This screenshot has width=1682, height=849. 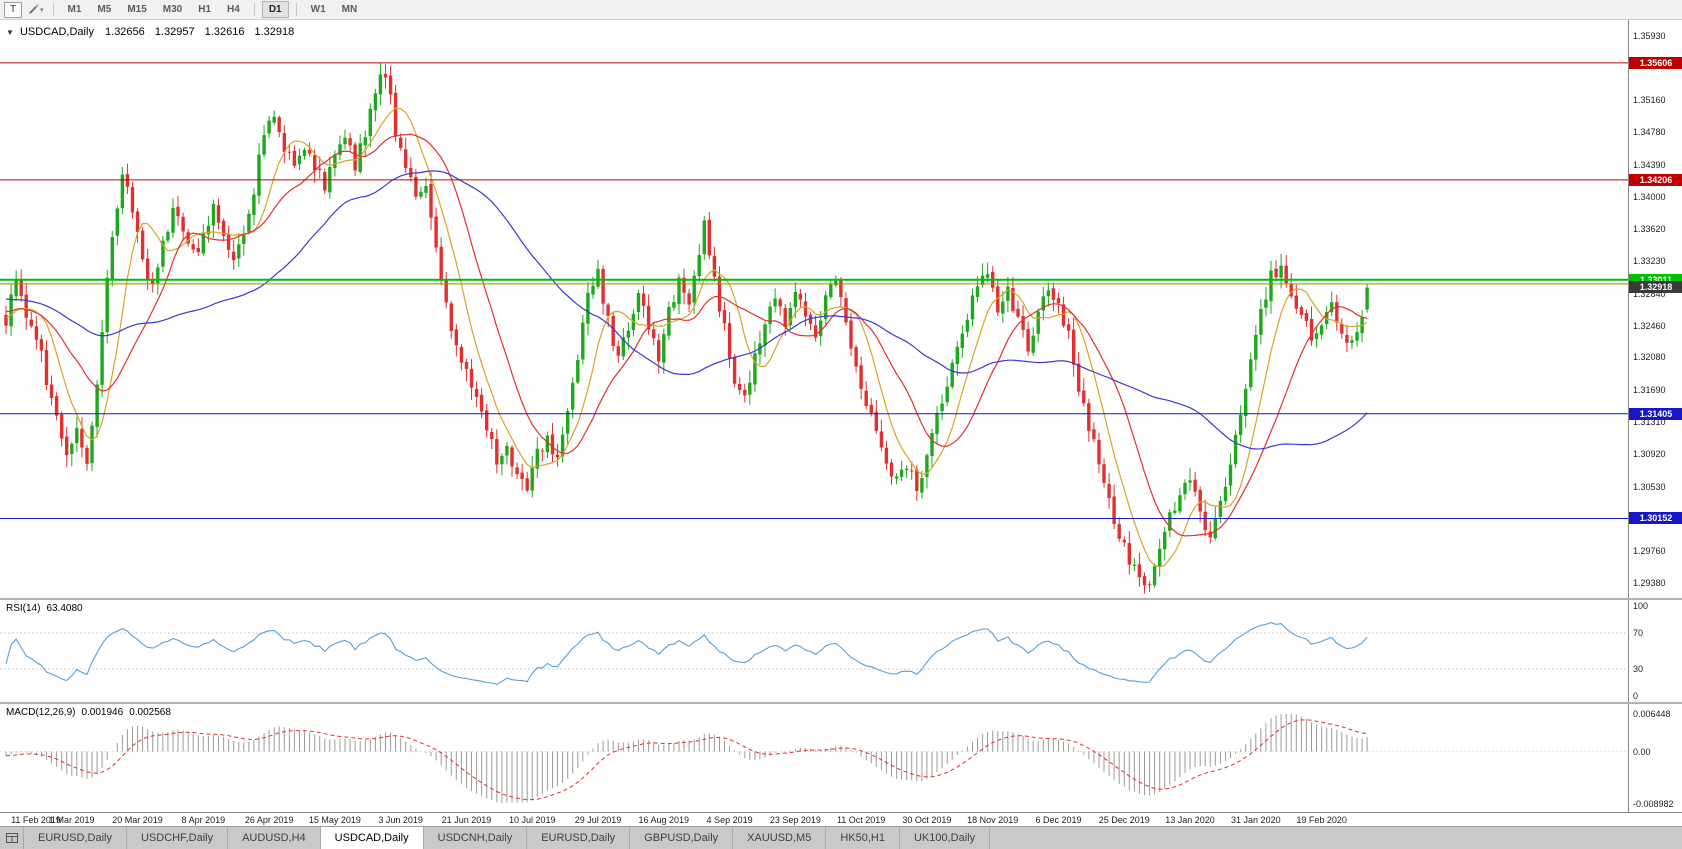 What do you see at coordinates (466, 820) in the screenshot?
I see `date-axis-label: 21 Jun 2019` at bounding box center [466, 820].